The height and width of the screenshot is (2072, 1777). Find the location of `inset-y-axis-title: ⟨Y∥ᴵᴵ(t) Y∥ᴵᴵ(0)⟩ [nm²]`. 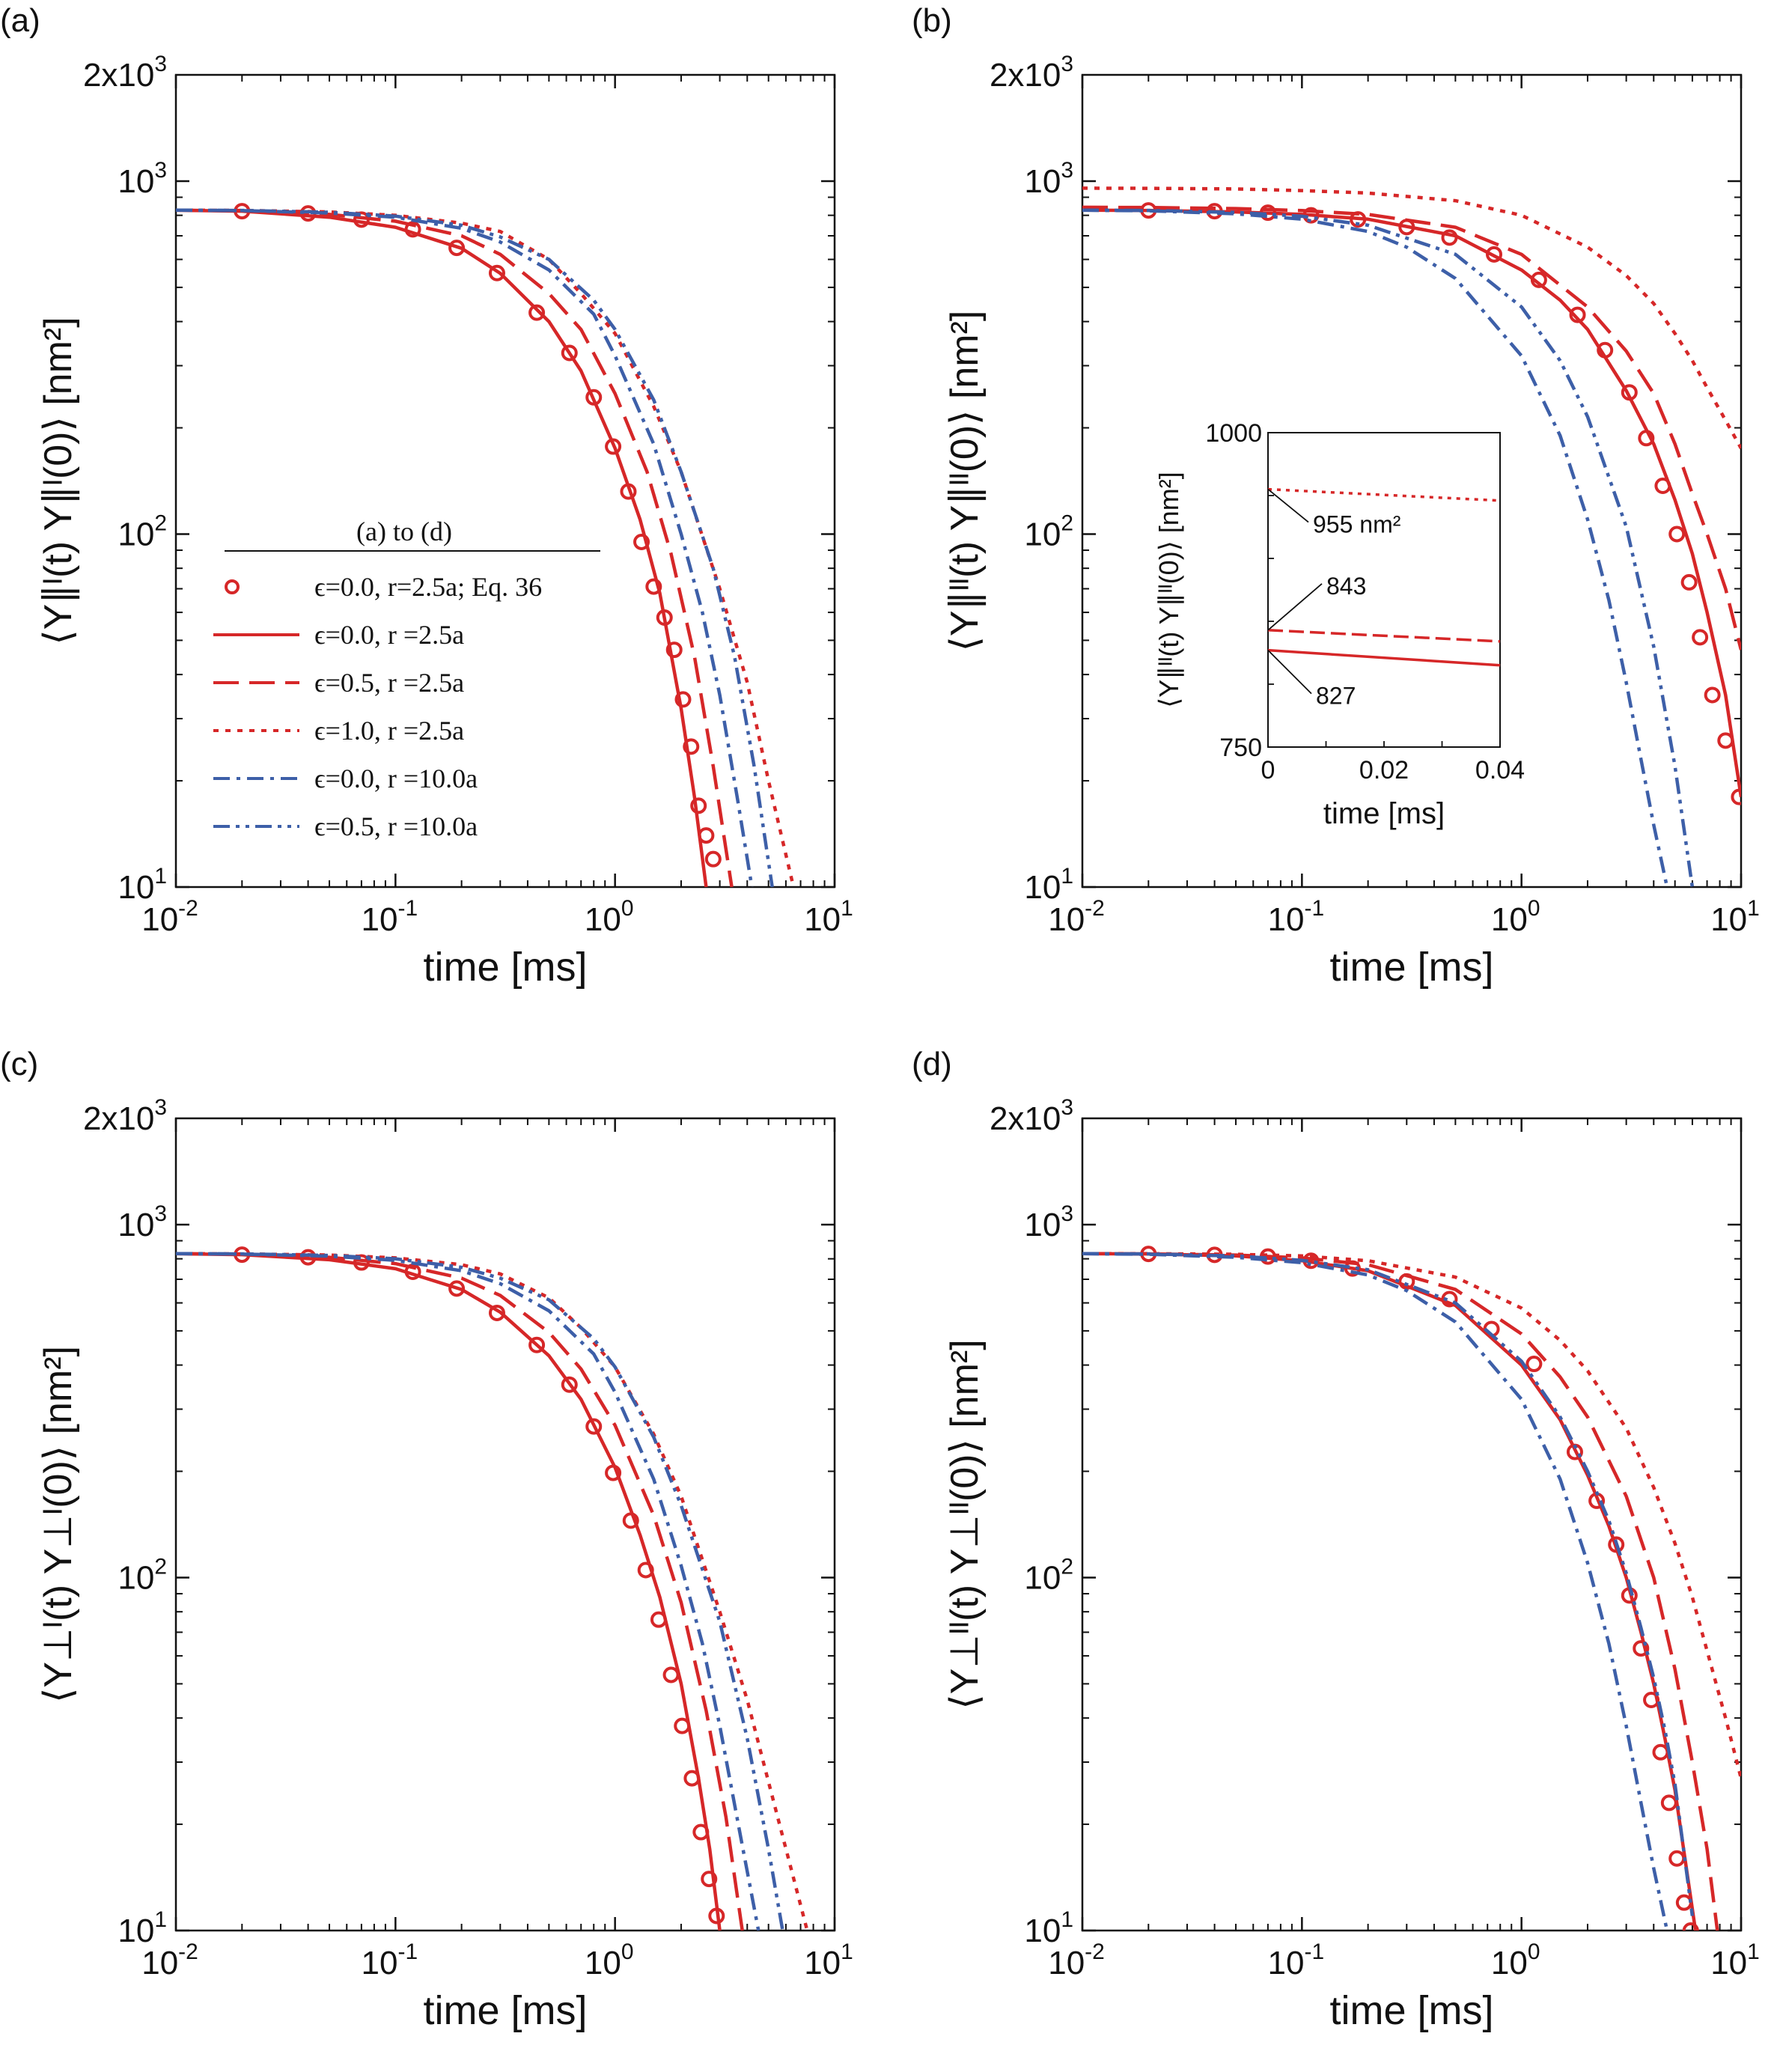

inset-y-axis-title: ⟨Y∥ᴵᴵ(t) Y∥ᴵᴵ(0)⟩ [nm²] is located at coordinates (1168, 590).